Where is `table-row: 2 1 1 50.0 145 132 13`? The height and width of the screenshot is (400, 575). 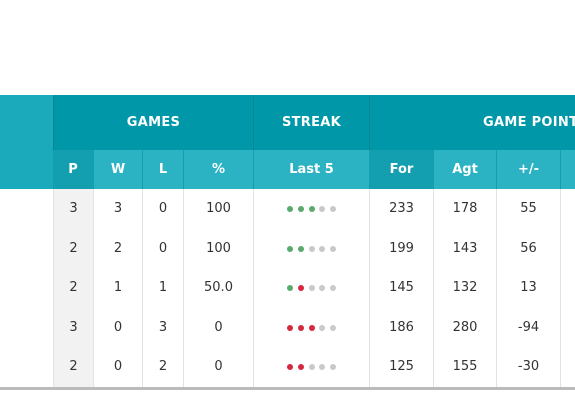
table-row: 2 1 1 50.0 145 132 13 is located at coordinates (287, 288).